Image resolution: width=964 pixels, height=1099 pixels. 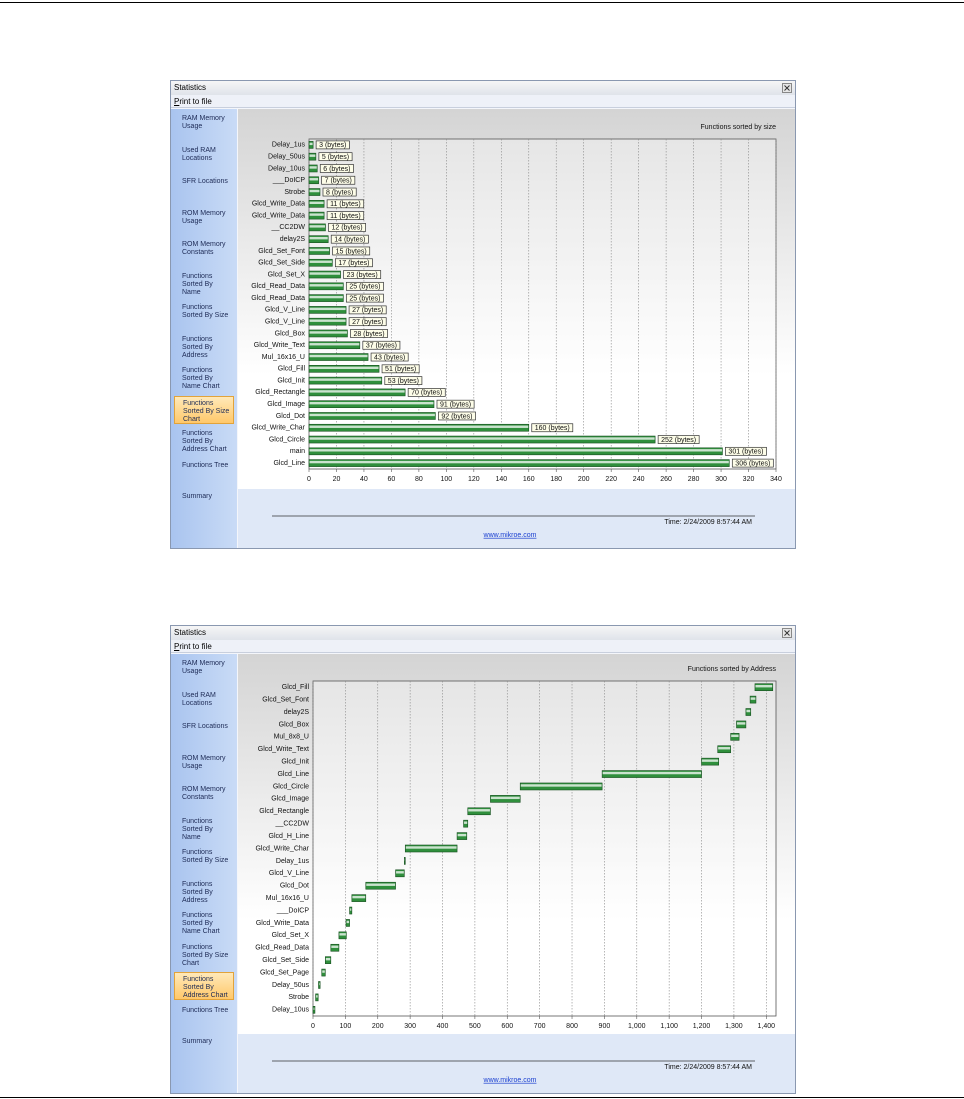 I want to click on x-tick-label: 1,200, so click(x=702, y=1026).